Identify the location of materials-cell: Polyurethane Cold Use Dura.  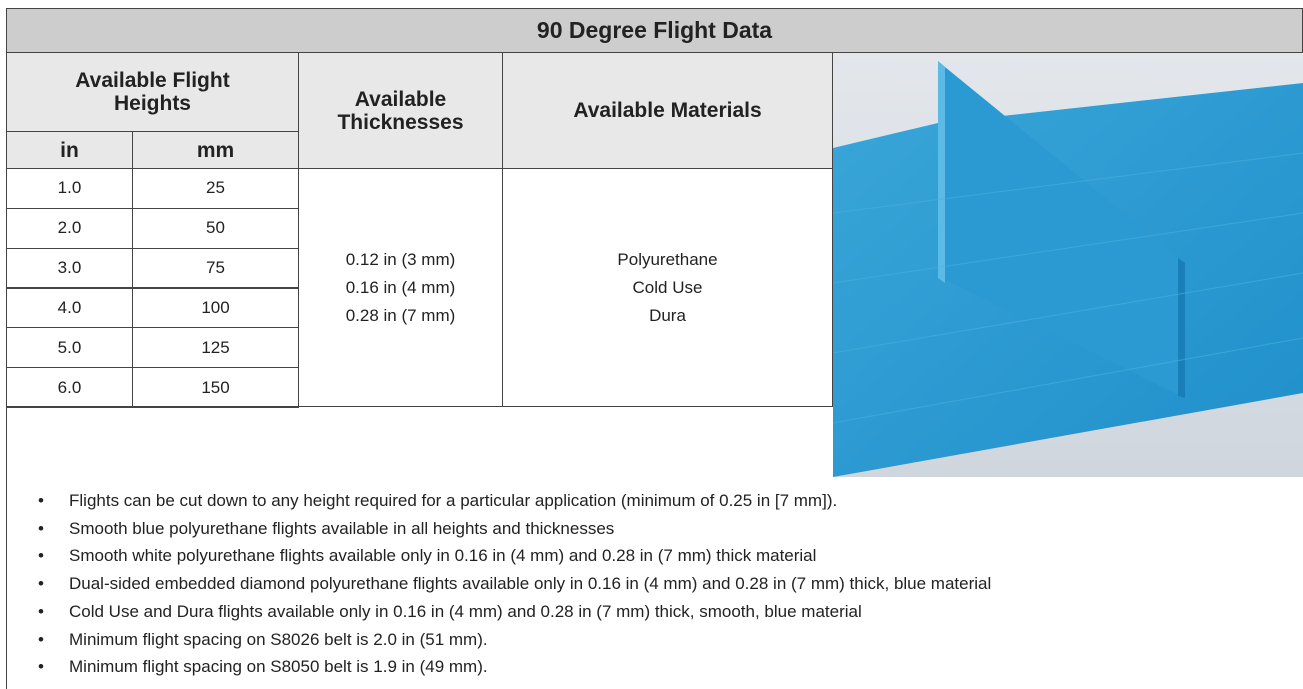
(667, 287).